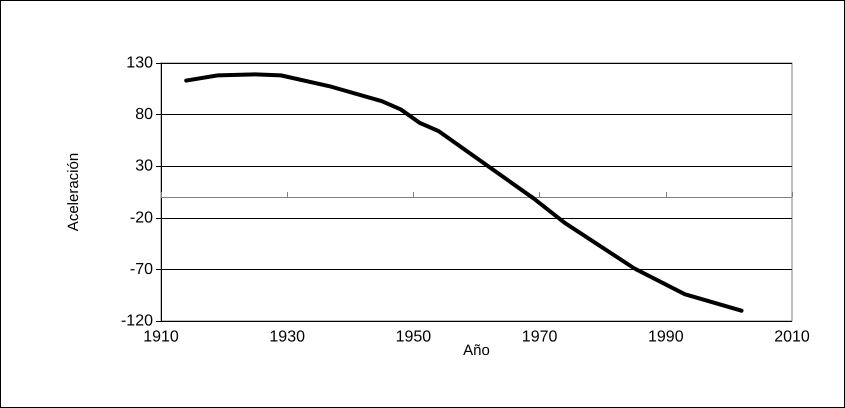  Describe the element at coordinates (161, 337) in the screenshot. I see `x-tick-label: 1910` at that location.